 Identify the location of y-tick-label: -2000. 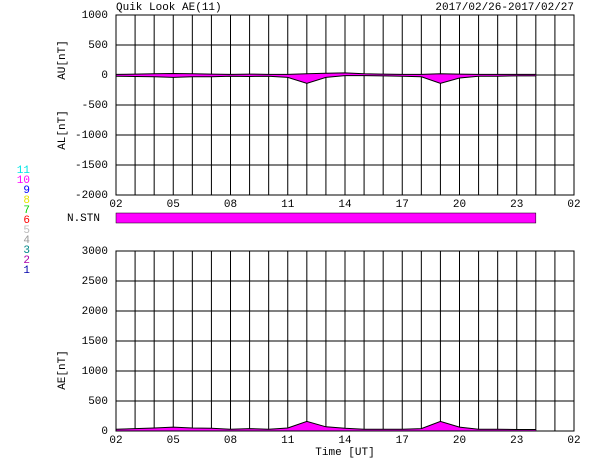
(91, 196).